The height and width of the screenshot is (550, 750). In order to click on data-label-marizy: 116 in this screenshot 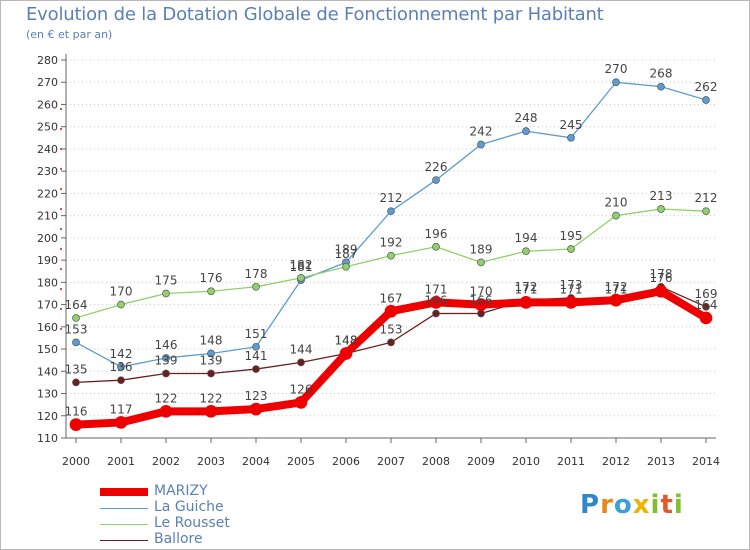, I will do `click(76, 412)`.